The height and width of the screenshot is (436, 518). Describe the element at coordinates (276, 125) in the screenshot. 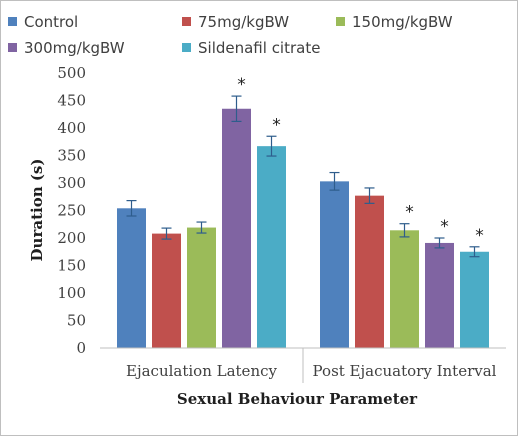

I see `significance-marker-0-4: *` at that location.